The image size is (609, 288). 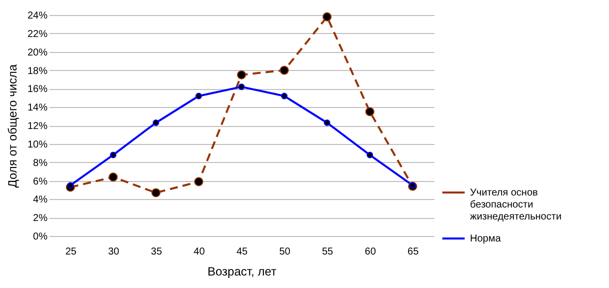 I want to click on y-tick-label: 20%, so click(x=37, y=52).